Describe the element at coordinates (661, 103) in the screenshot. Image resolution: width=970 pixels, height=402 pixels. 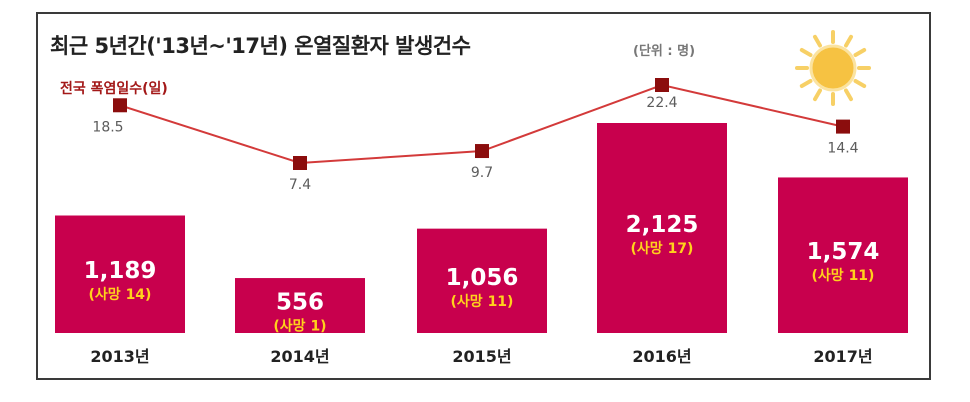
I see `line-value-label: 22.4` at that location.